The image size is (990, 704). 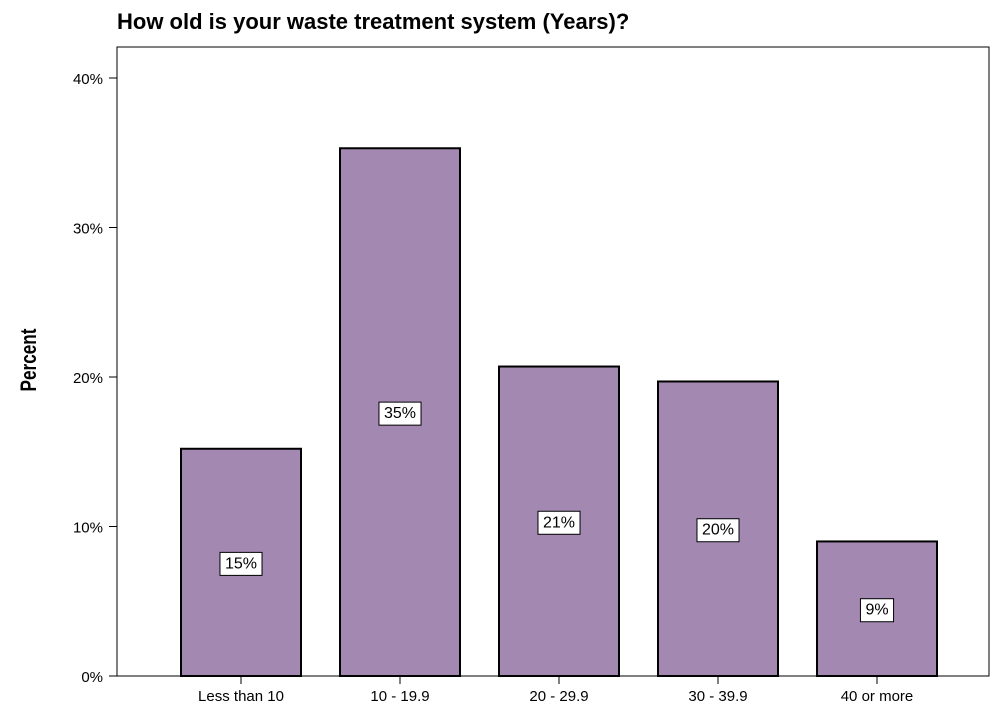 I want to click on y-axis: 0% 10% 20% 30% 40%, so click(x=95, y=378).